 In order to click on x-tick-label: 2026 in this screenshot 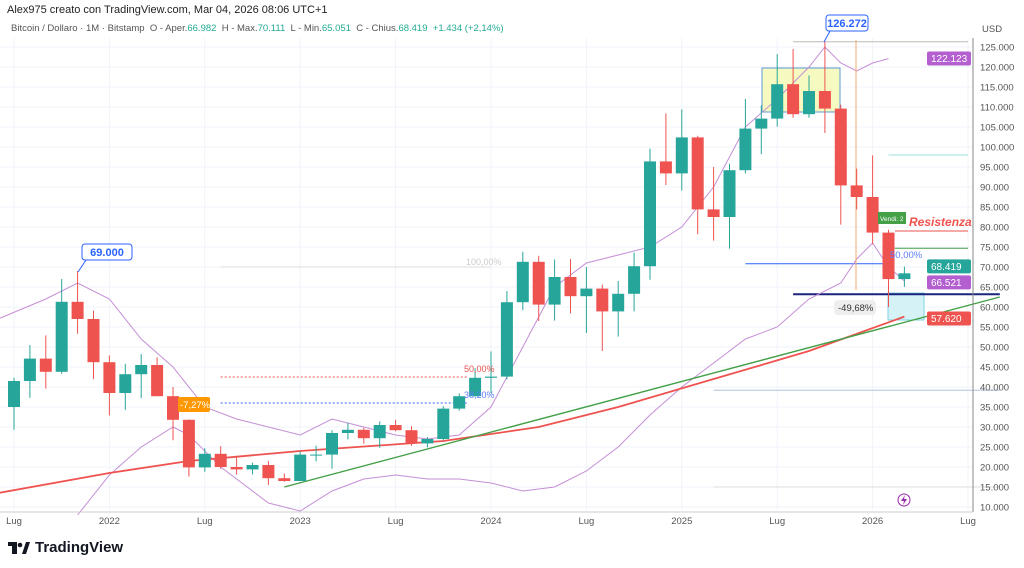, I will do `click(872, 521)`.